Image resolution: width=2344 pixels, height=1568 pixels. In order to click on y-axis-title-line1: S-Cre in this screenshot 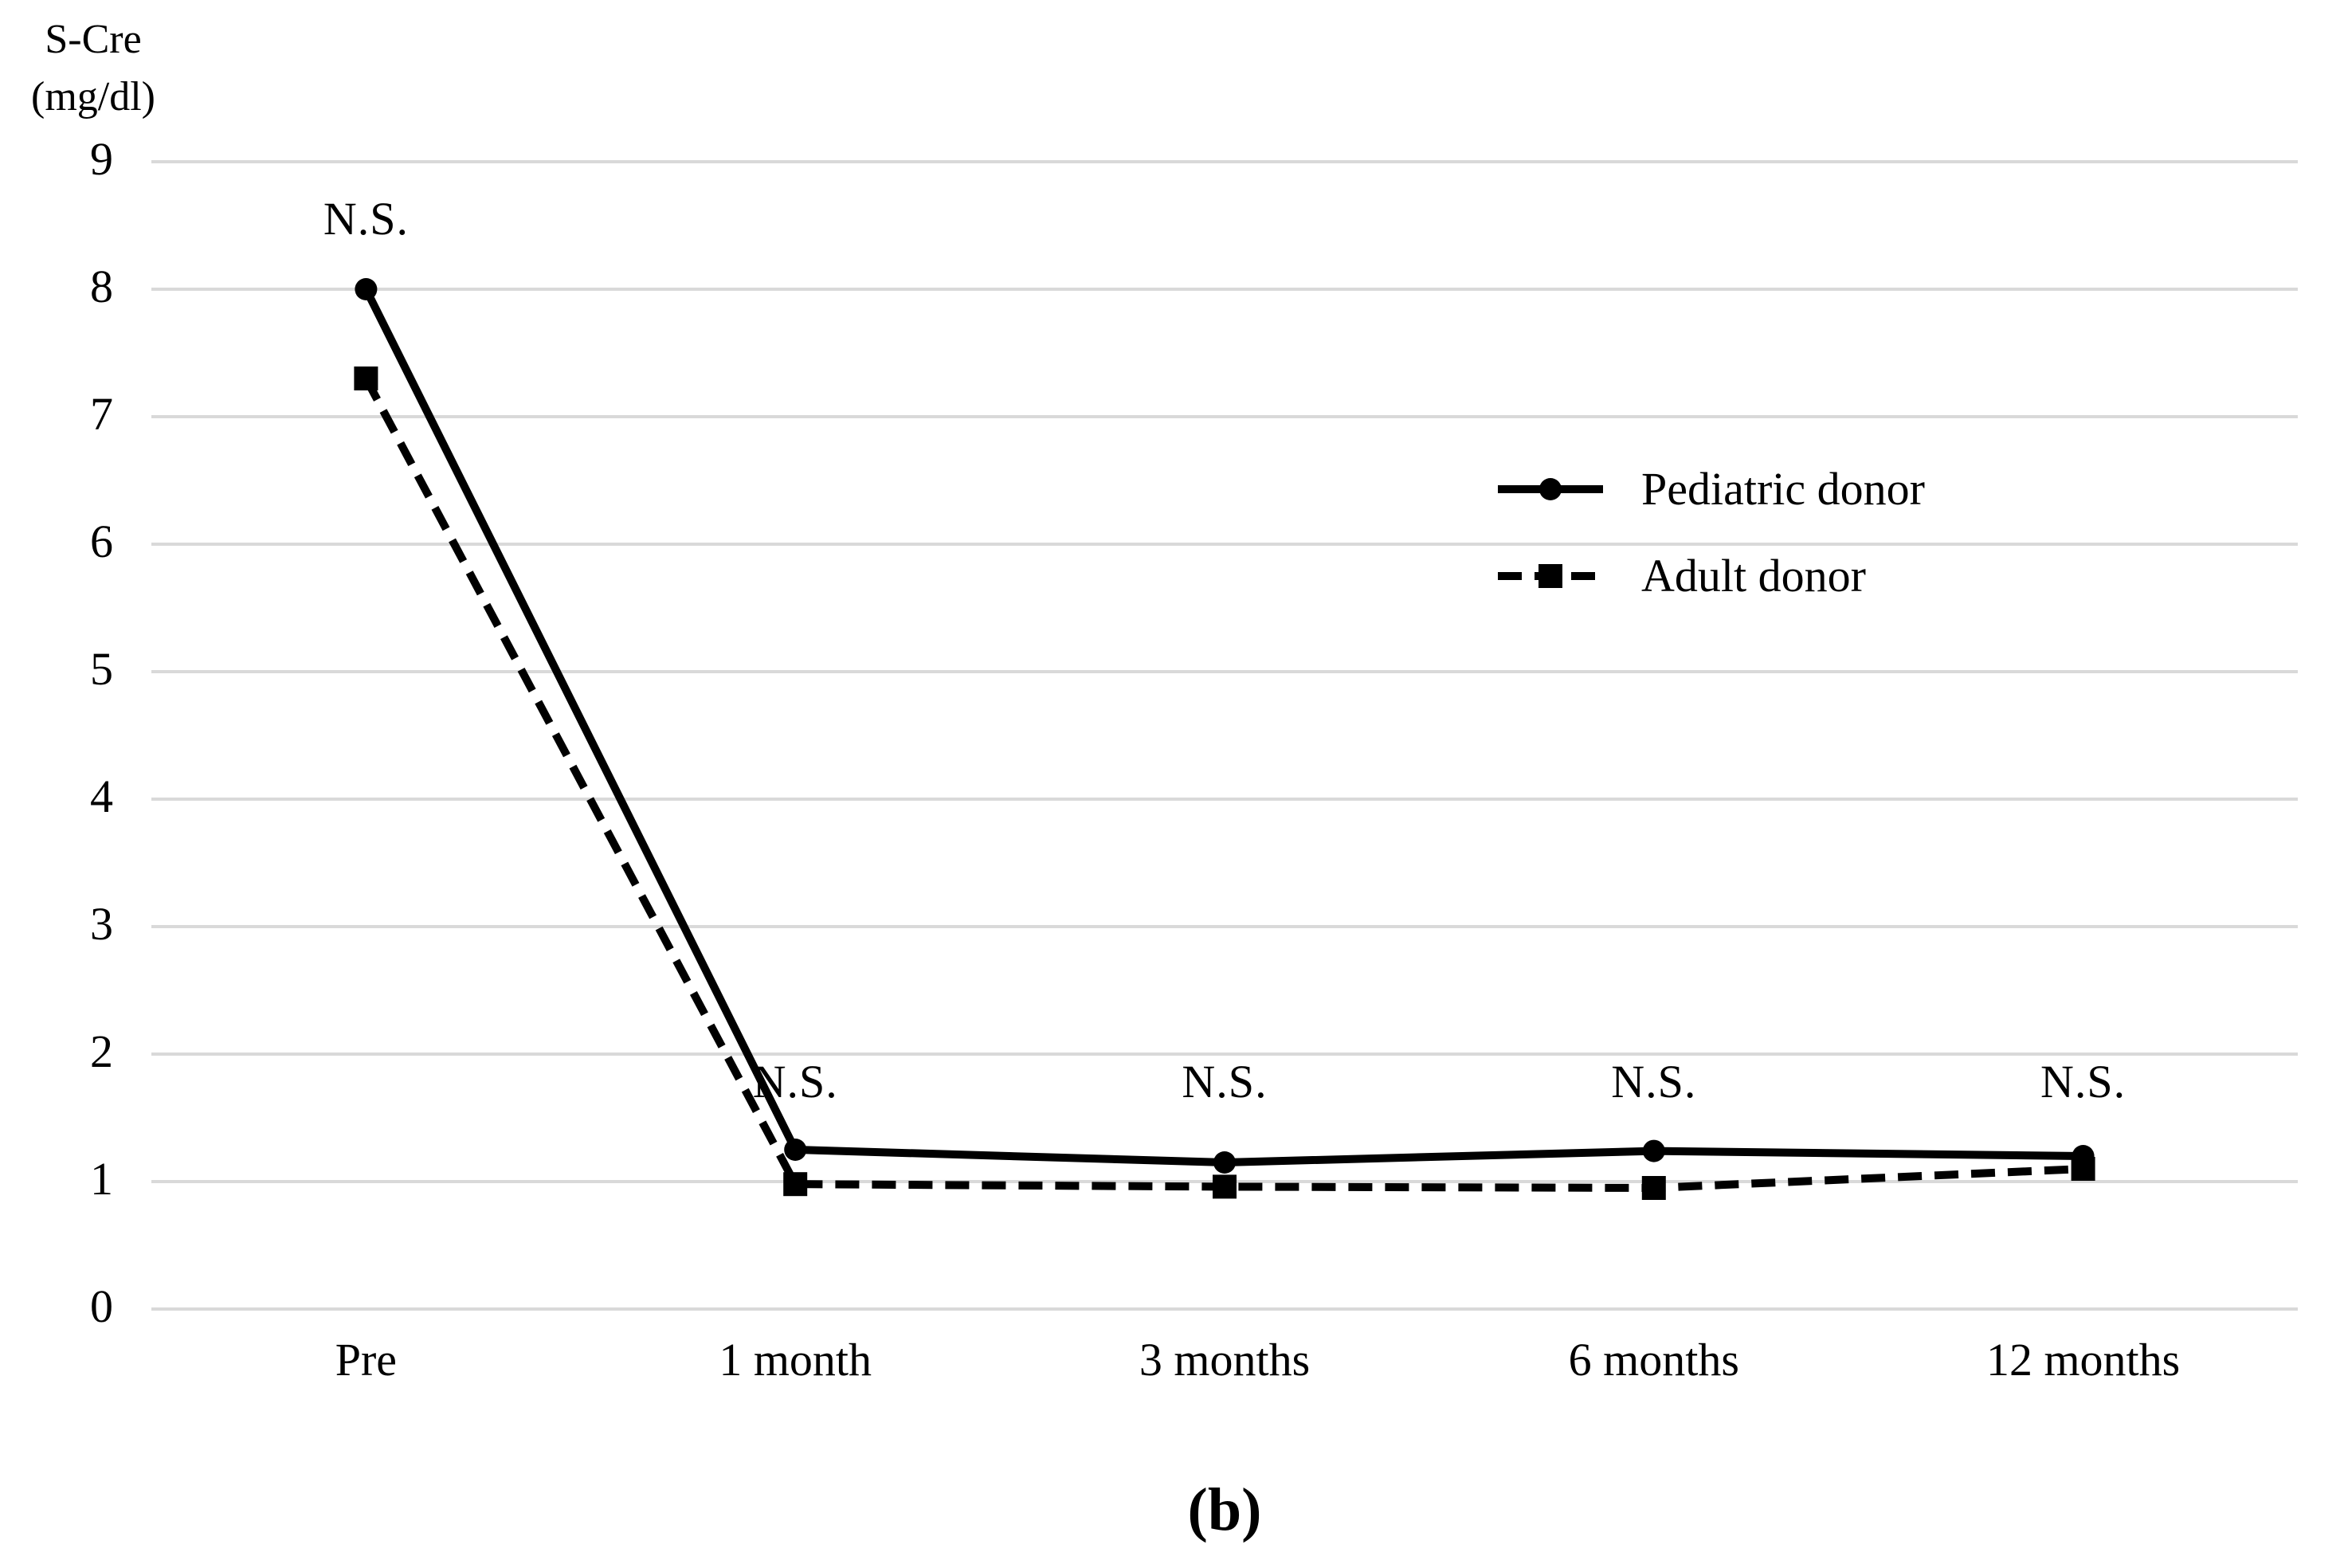, I will do `click(93, 39)`.